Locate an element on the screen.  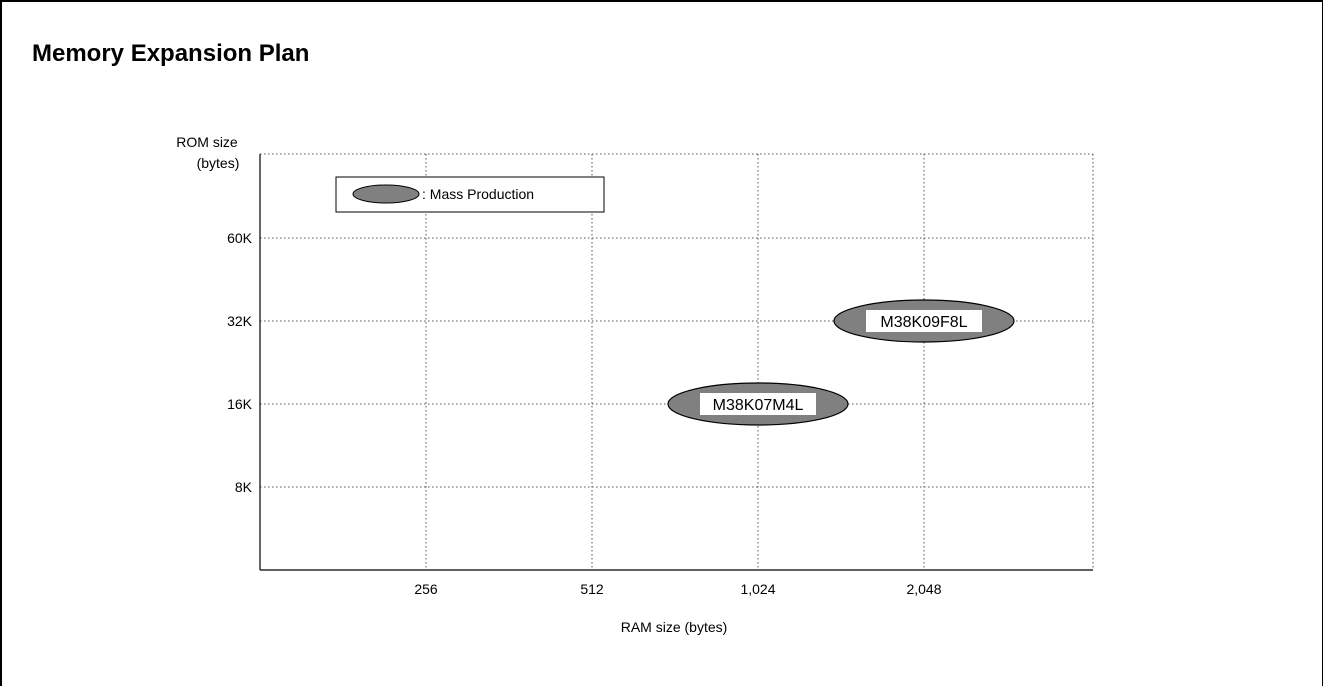
page-title: Memory Expansion Plan is located at coordinates (171, 53).